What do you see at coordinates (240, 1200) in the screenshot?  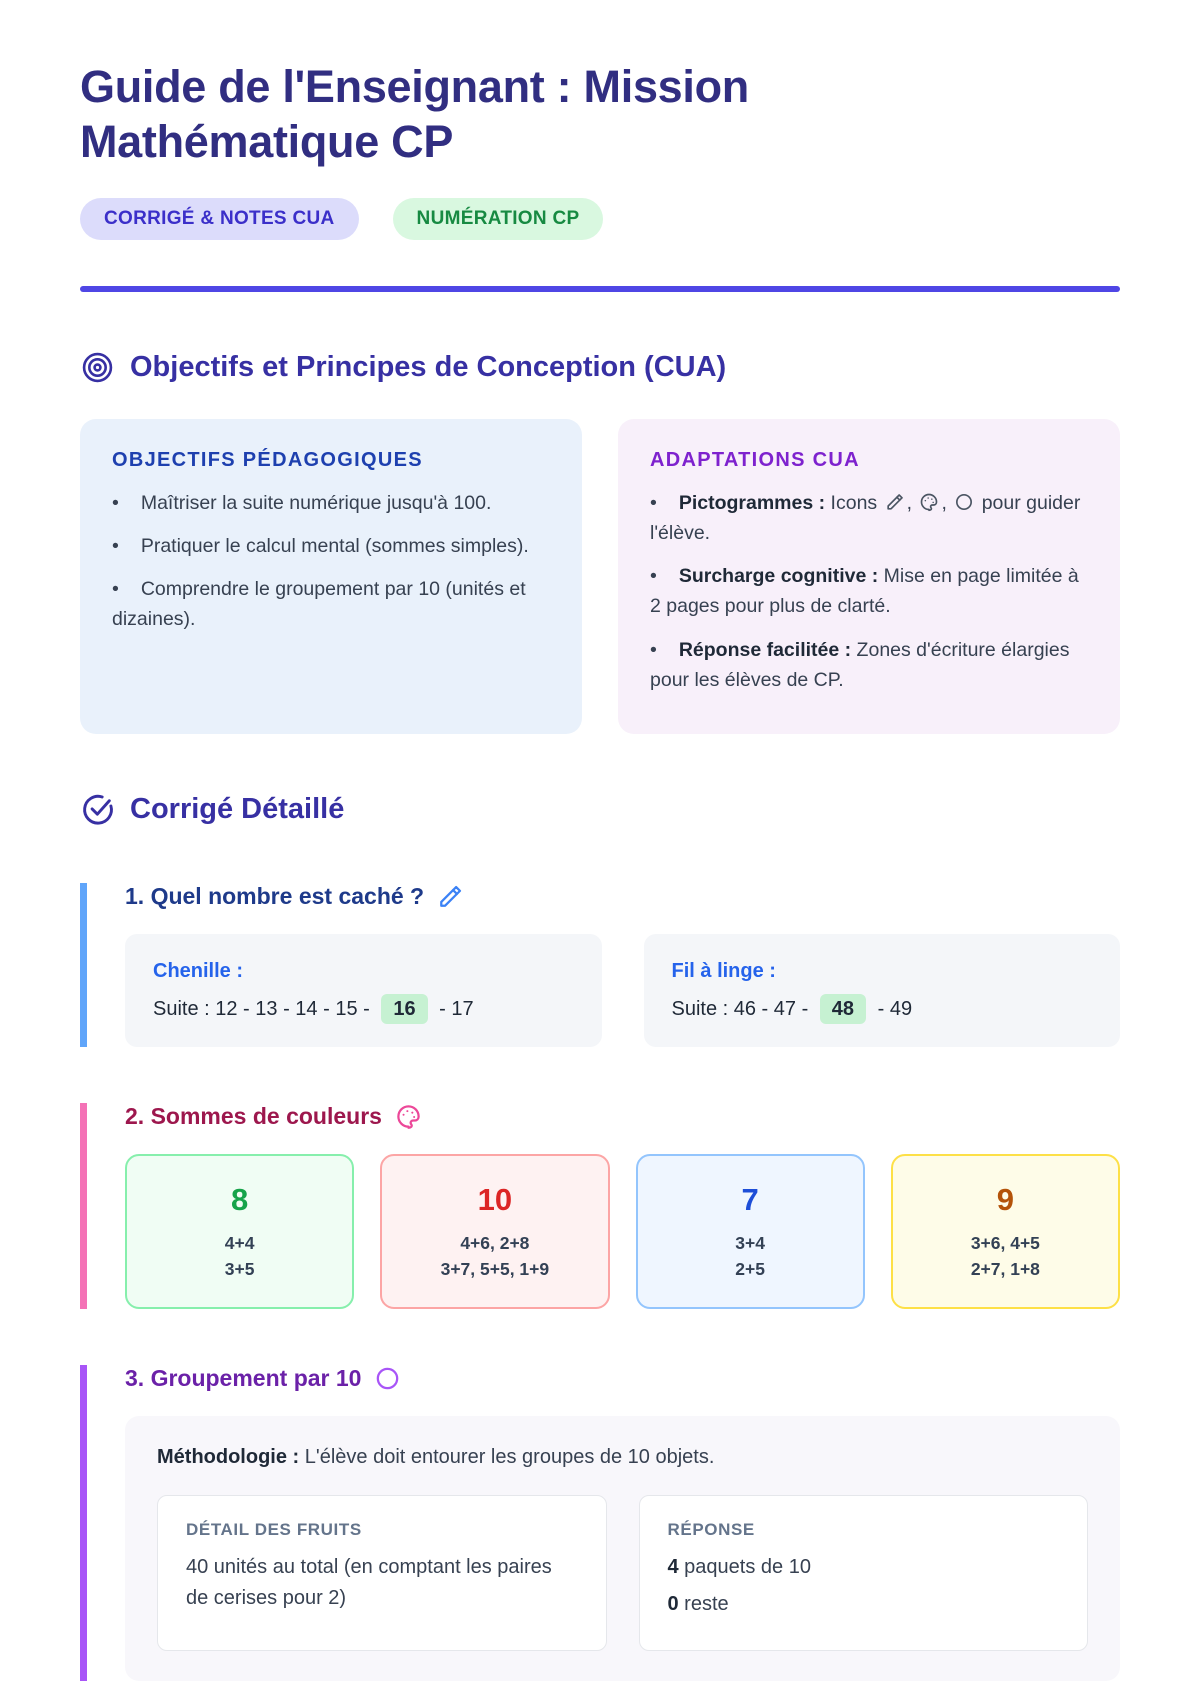 I see `sum-total: 8` at bounding box center [240, 1200].